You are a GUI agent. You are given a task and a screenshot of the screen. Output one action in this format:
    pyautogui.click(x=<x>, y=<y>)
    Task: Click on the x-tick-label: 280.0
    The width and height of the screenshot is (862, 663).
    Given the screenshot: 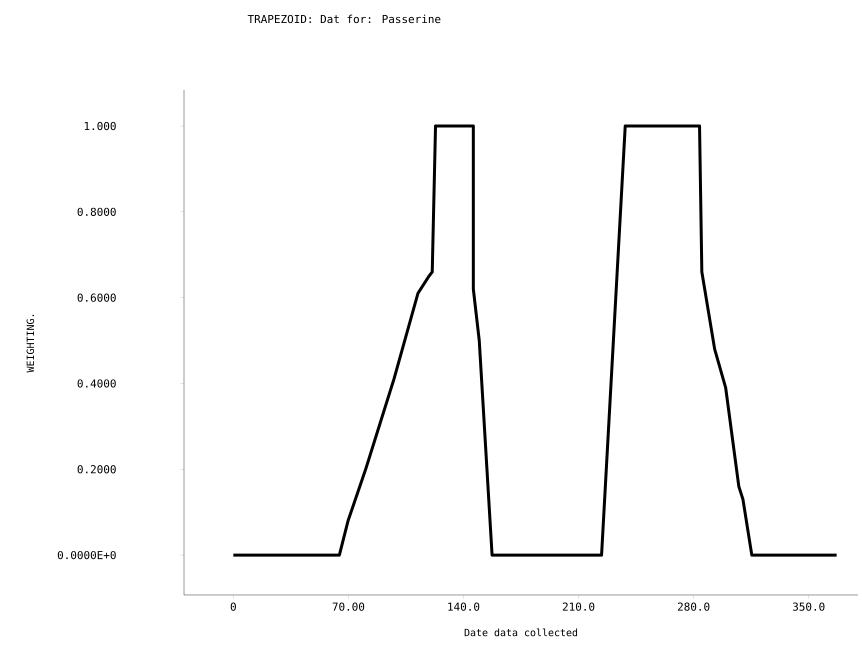 What is the action you would take?
    pyautogui.click(x=694, y=606)
    